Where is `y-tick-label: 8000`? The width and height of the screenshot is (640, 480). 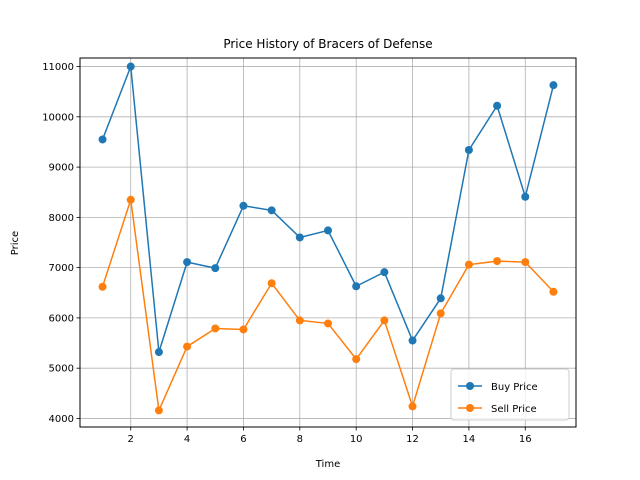 y-tick-label: 8000 is located at coordinates (61, 218).